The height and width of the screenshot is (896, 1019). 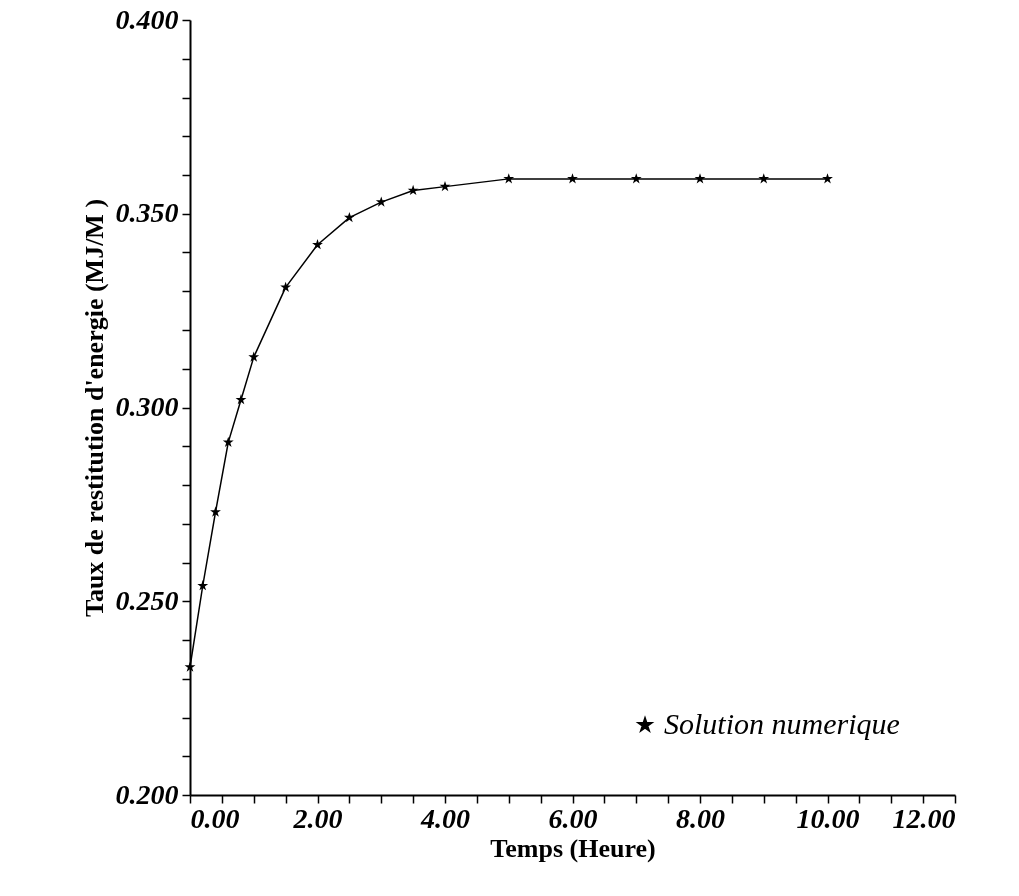 What do you see at coordinates (147, 600) in the screenshot?
I see `y-tick-label: 0.250` at bounding box center [147, 600].